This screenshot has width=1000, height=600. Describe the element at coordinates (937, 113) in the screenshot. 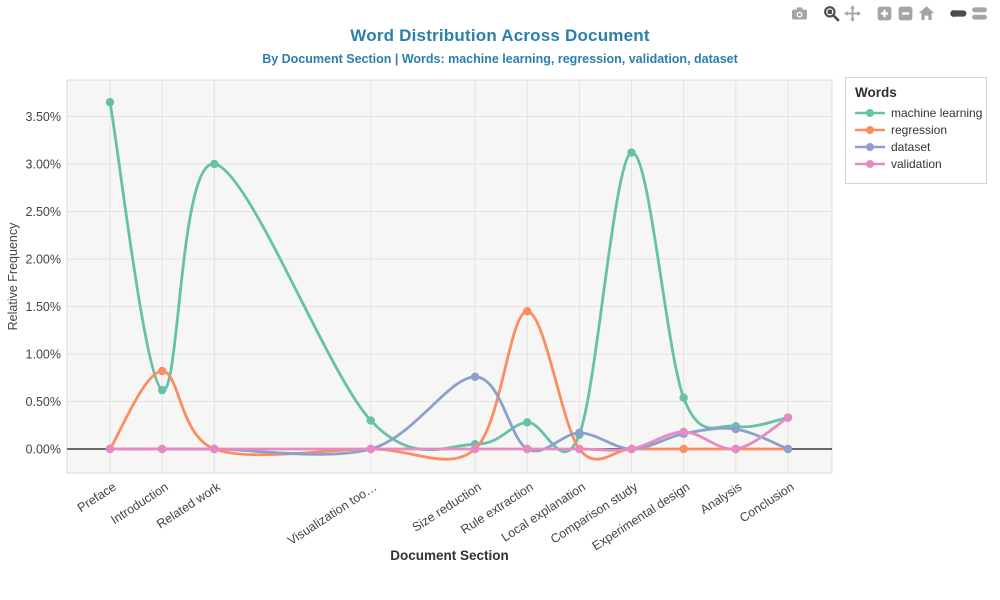

I see `legend-label: machine learning` at that location.